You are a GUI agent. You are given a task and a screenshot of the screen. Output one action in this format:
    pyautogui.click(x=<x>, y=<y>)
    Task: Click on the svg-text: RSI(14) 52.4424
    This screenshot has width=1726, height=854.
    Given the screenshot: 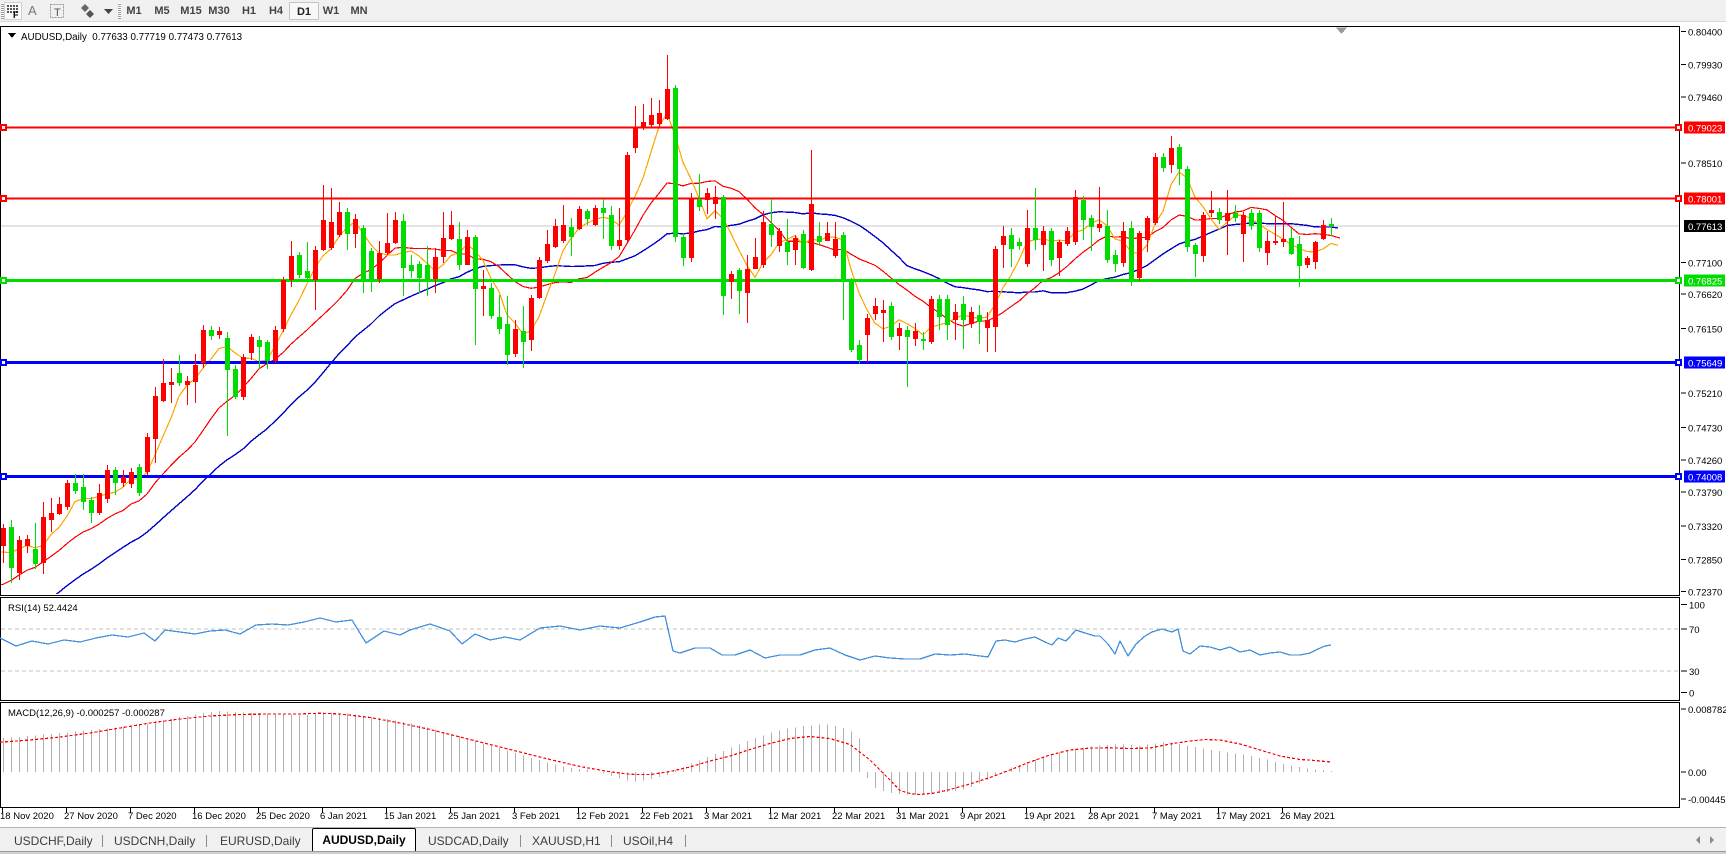 What is the action you would take?
    pyautogui.click(x=43, y=608)
    